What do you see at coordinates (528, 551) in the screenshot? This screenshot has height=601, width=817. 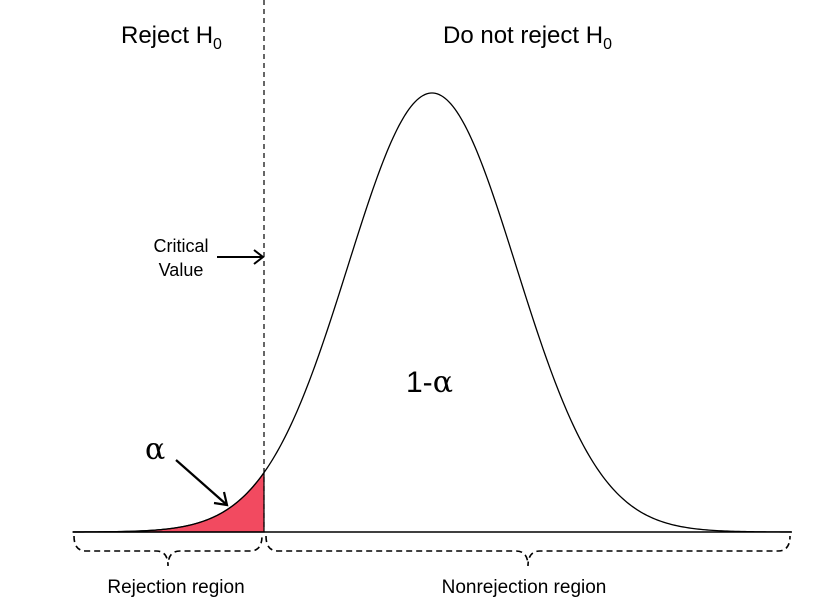 I see `nonrejection-region-brace` at bounding box center [528, 551].